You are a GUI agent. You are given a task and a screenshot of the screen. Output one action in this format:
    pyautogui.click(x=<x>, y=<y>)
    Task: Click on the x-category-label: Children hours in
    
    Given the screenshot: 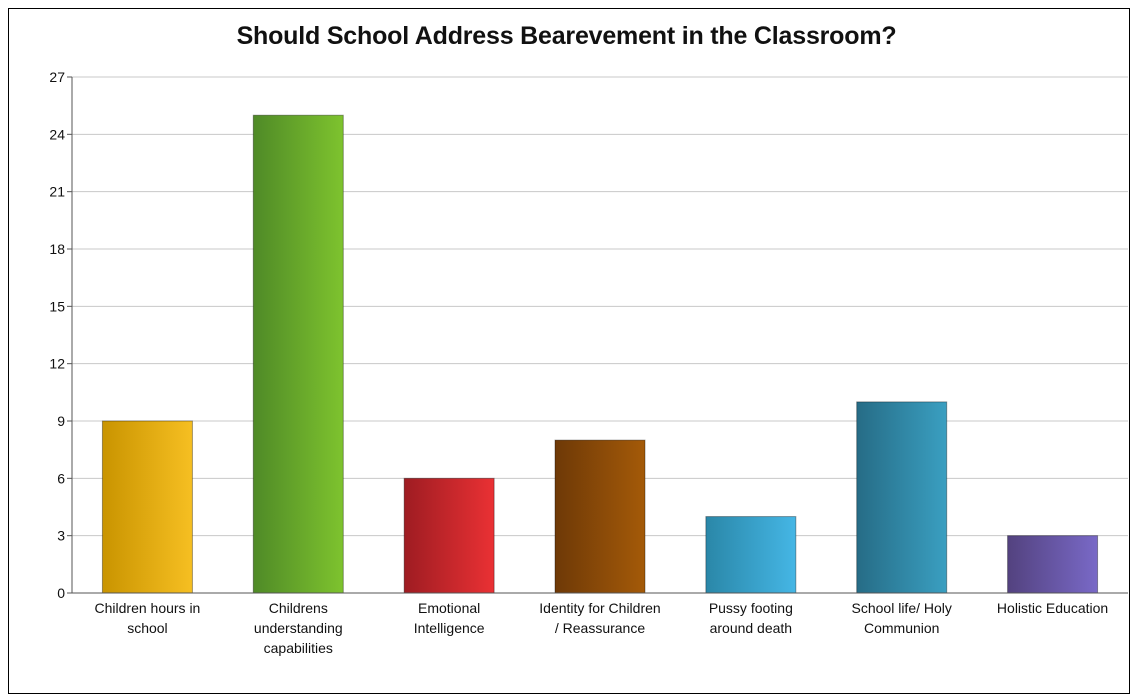 What is the action you would take?
    pyautogui.click(x=148, y=608)
    